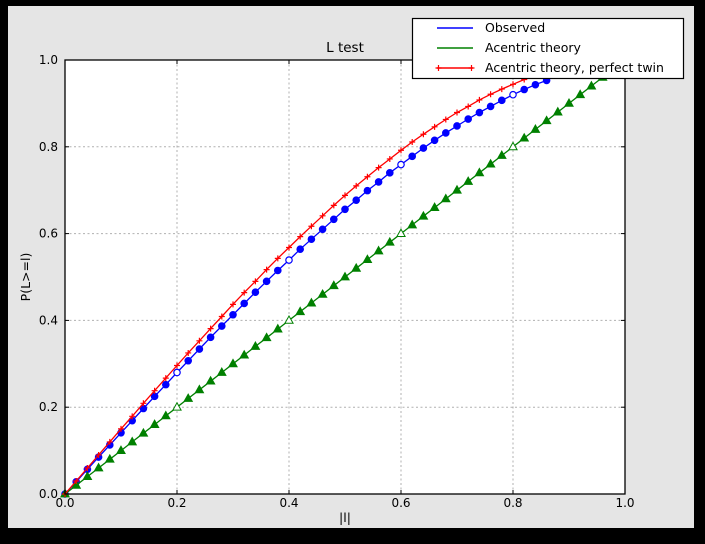  What do you see at coordinates (512, 503) in the screenshot?
I see `x-tick-label: 0.8` at bounding box center [512, 503].